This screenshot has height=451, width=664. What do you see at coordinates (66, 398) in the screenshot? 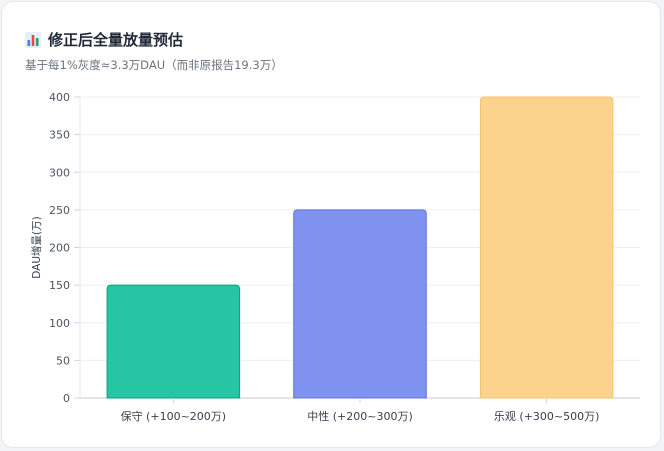
I see `y-tick-label: 0` at bounding box center [66, 398].